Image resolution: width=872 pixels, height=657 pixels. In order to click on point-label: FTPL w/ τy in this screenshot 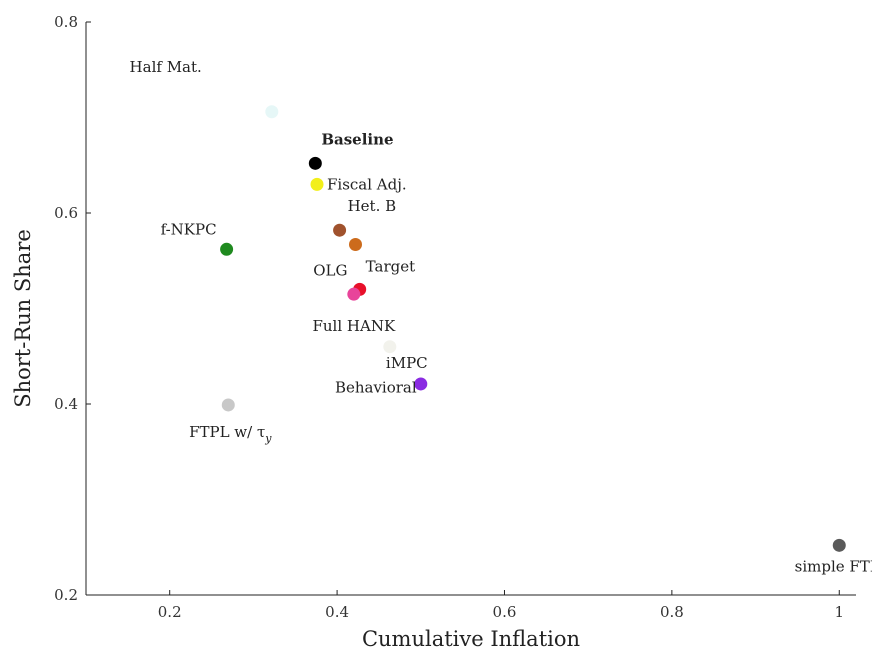, I will do `click(230, 434)`.